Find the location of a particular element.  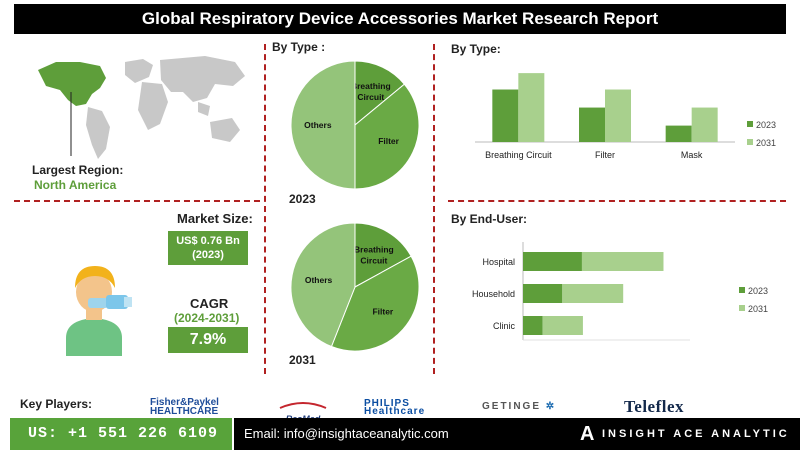

patient-illustration is located at coordinates (99, 311).